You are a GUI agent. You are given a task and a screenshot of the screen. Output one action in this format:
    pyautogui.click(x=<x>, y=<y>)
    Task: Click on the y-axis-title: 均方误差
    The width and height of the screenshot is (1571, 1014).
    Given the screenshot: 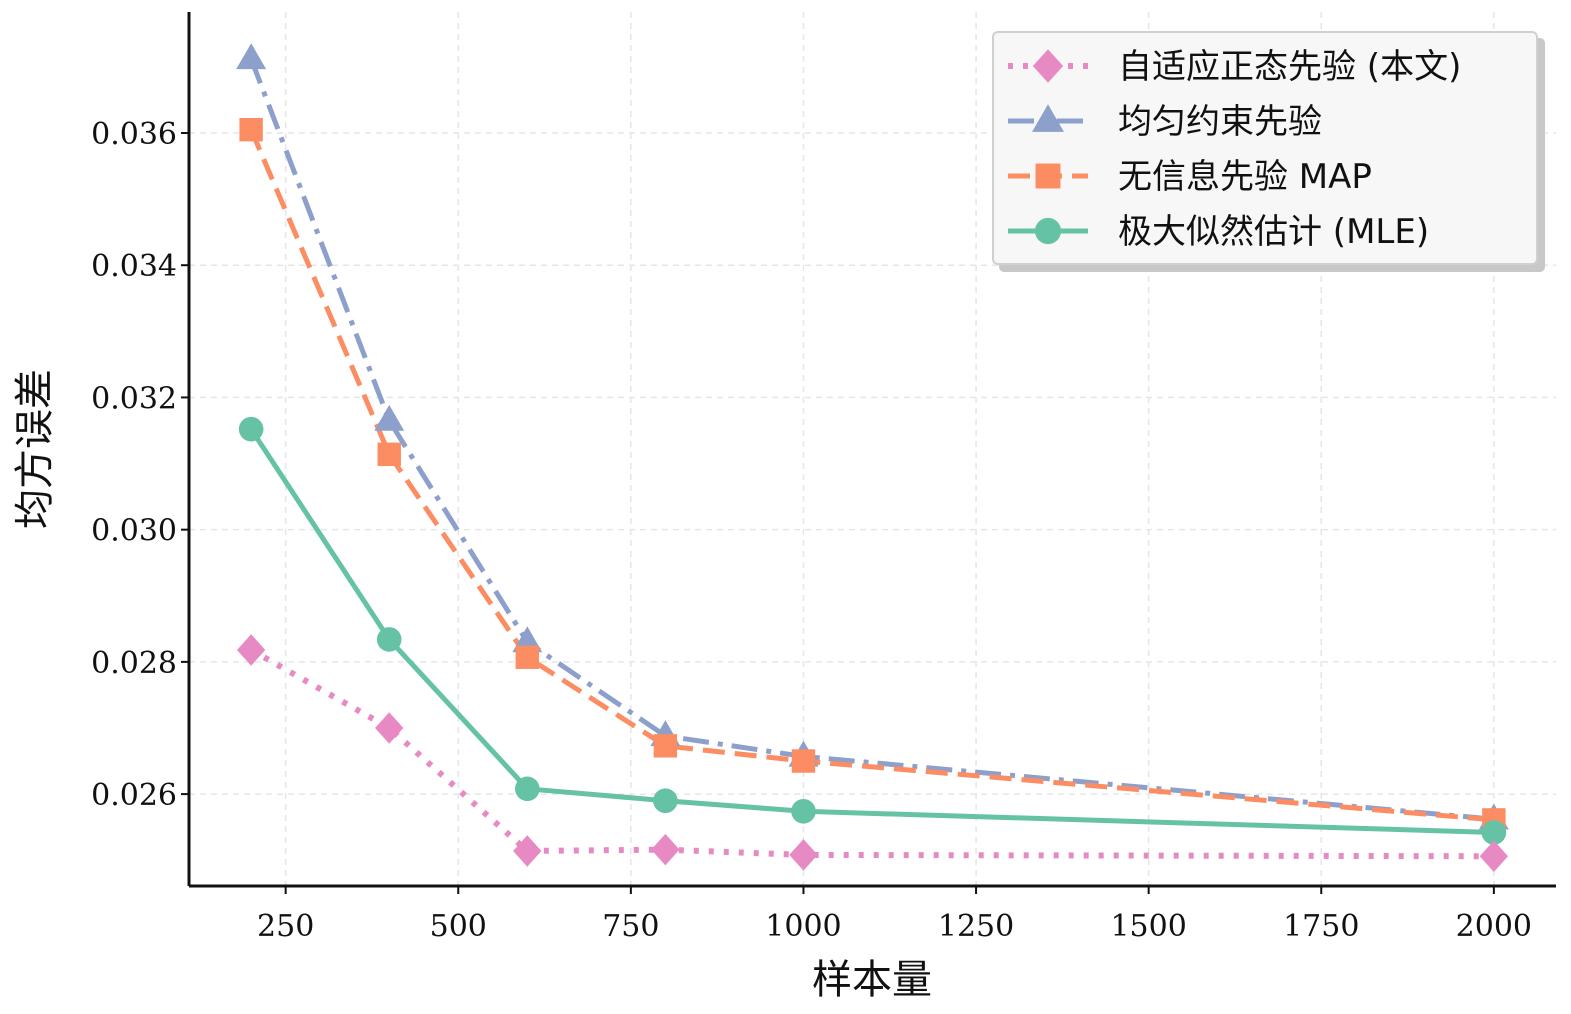 What is the action you would take?
    pyautogui.click(x=35, y=449)
    